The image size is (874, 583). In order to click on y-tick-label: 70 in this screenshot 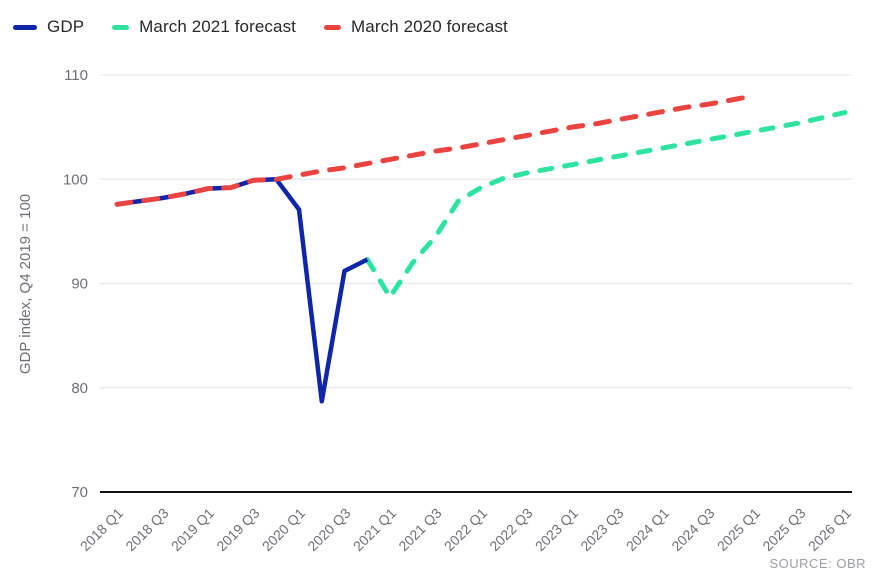, I will do `click(79, 492)`.